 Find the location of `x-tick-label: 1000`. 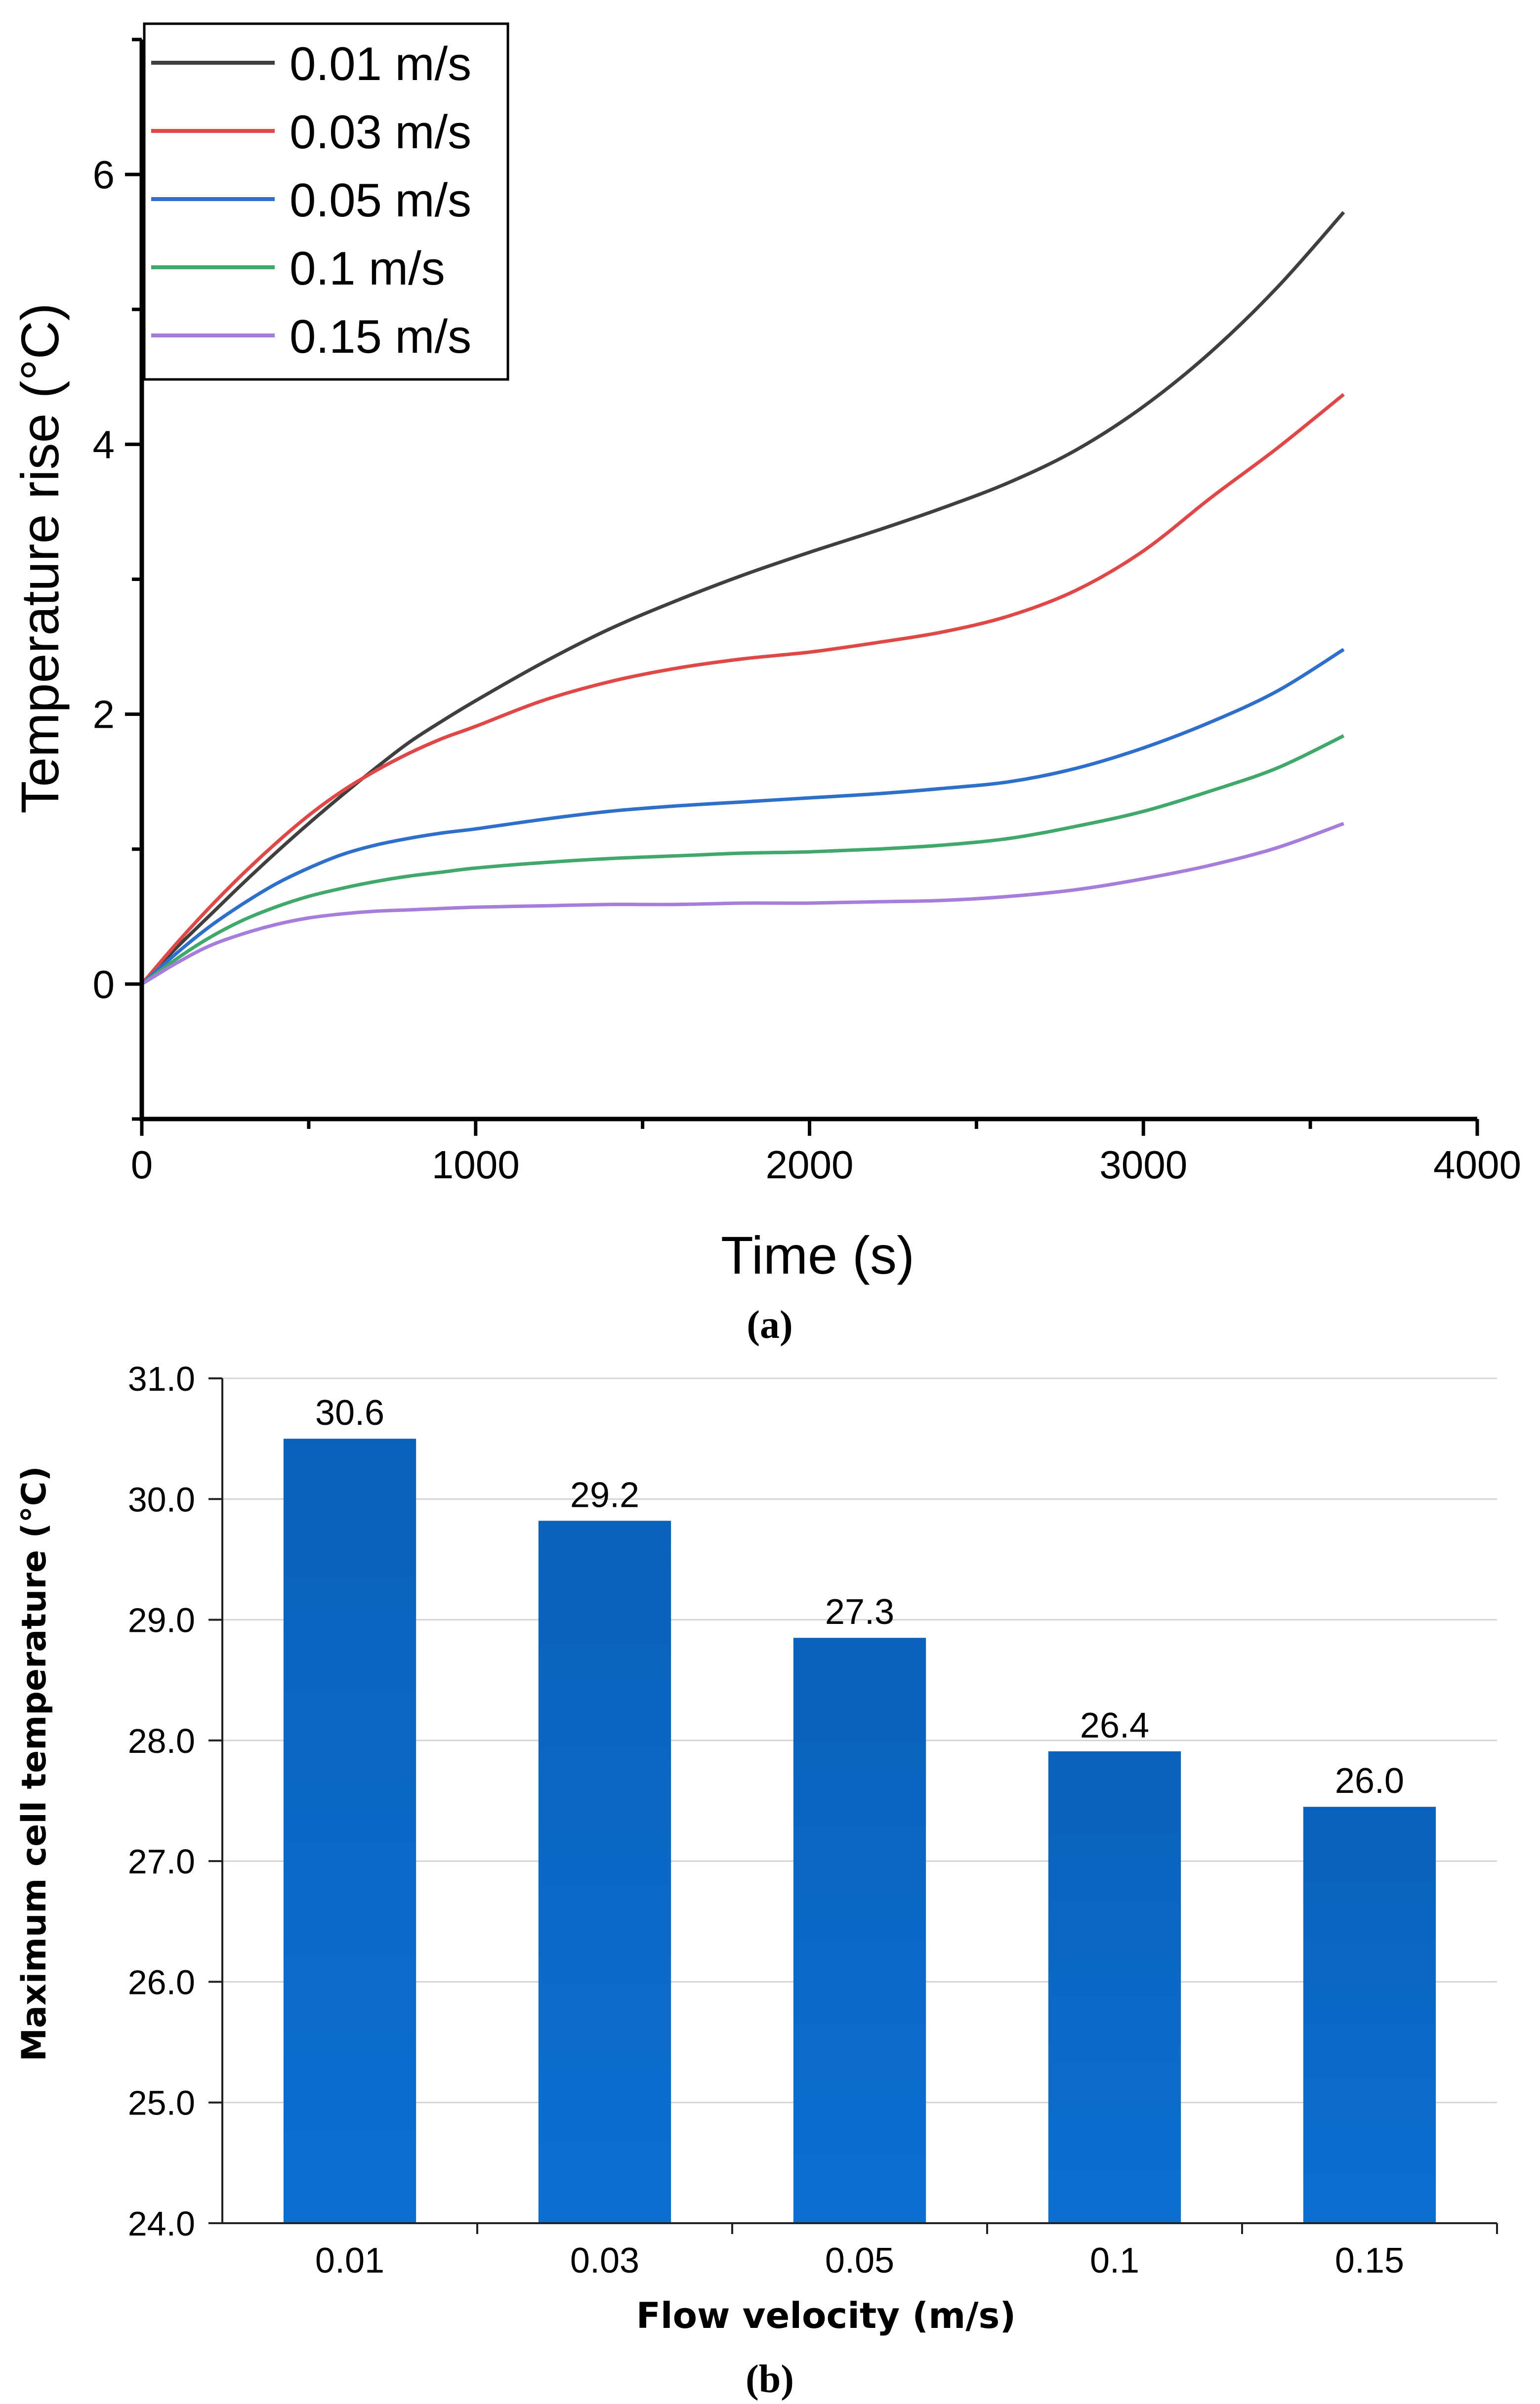

x-tick-label: 1000 is located at coordinates (476, 1165).